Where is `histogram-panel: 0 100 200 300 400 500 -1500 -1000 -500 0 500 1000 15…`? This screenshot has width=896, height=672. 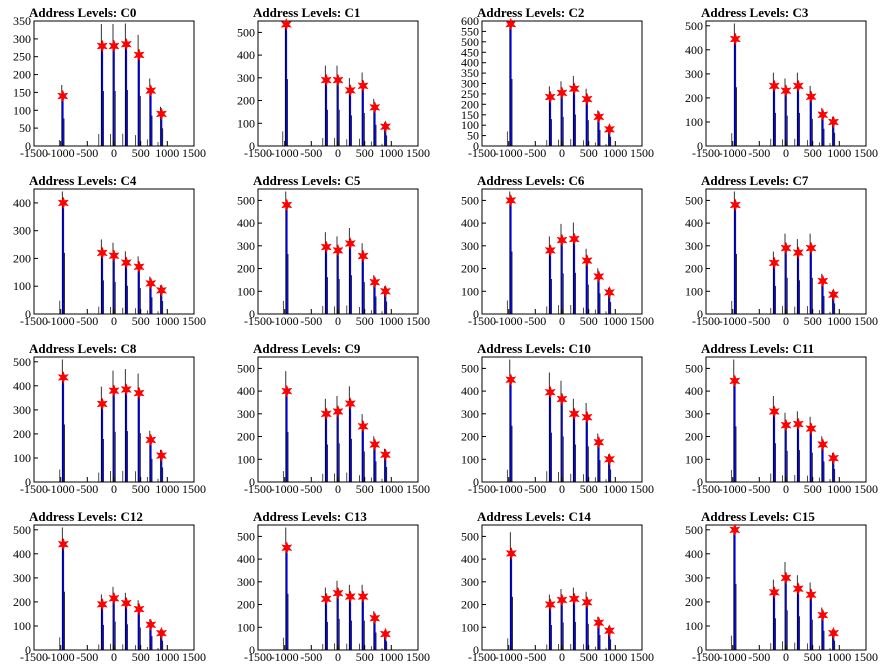
histogram-panel: 0 100 200 300 400 500 -1500 -1000 -500 0 500 1000 15… is located at coordinates (784, 252).